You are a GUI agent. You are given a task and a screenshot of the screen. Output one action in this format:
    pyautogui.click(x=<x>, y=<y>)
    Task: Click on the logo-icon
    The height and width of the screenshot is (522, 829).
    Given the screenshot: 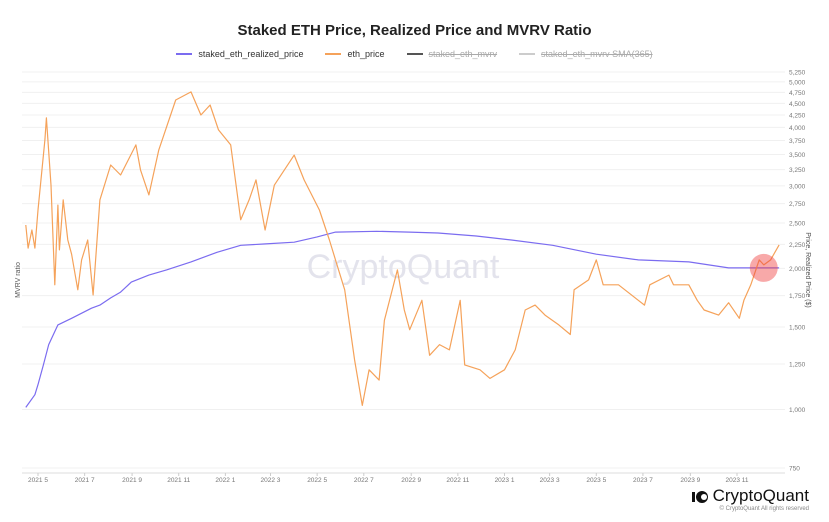 What is the action you would take?
    pyautogui.click(x=699, y=496)
    